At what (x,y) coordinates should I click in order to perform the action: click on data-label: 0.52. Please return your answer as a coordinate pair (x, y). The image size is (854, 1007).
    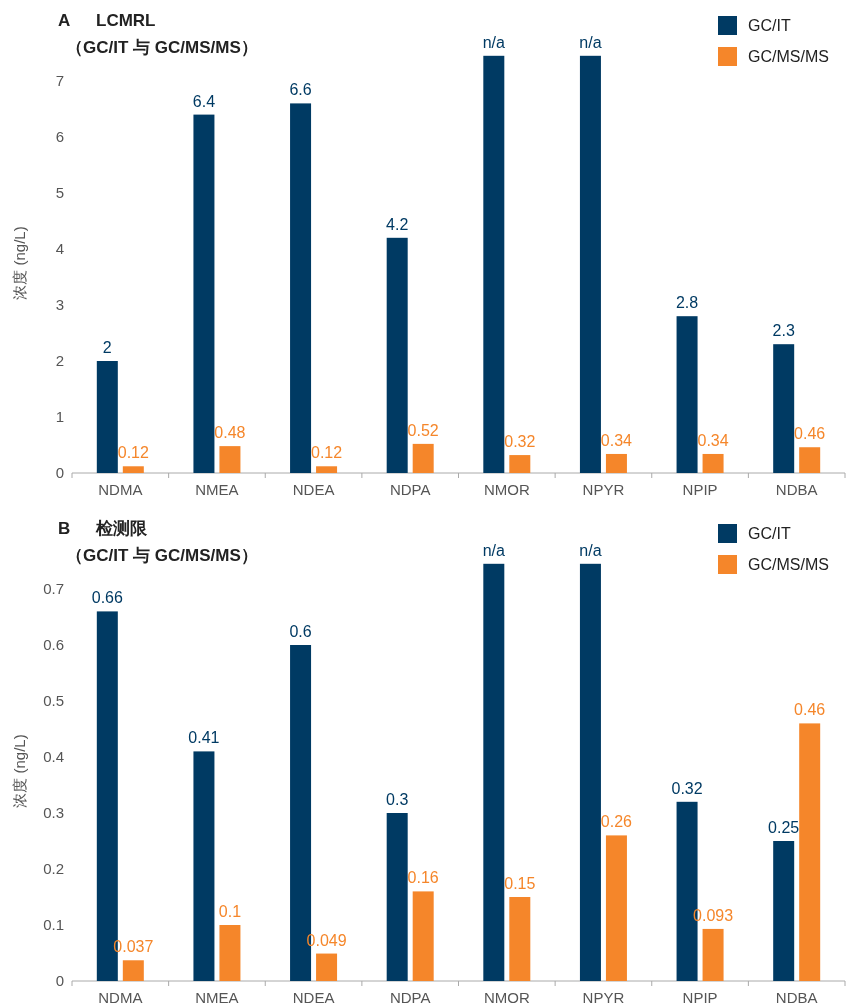
    Looking at the image, I should click on (423, 430).